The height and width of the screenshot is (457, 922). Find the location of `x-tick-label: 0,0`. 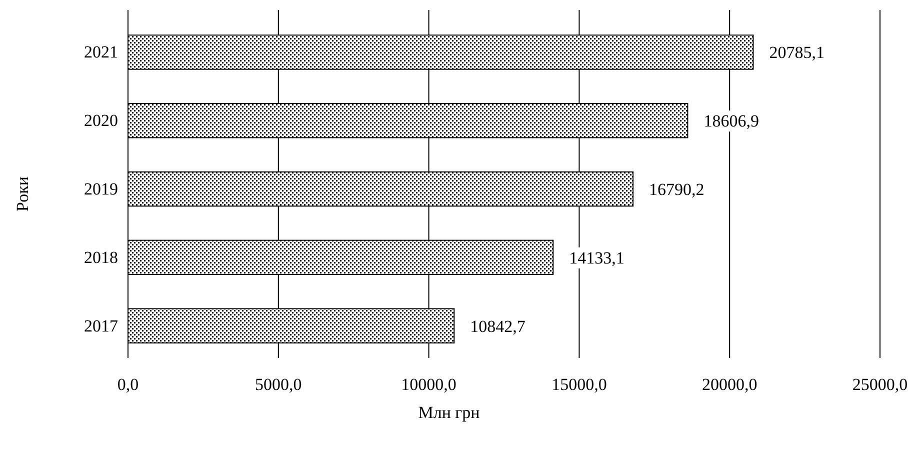

x-tick-label: 0,0 is located at coordinates (128, 384).